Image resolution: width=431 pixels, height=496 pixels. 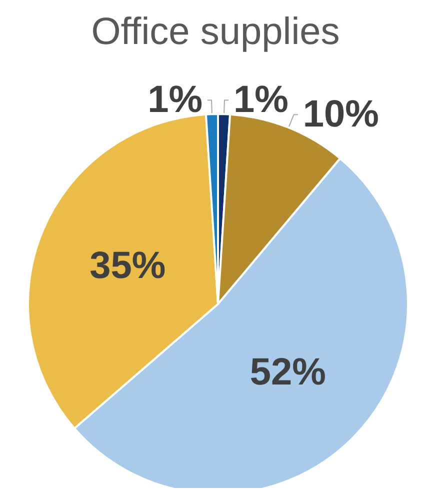 I want to click on data-label: 35%, so click(x=128, y=266).